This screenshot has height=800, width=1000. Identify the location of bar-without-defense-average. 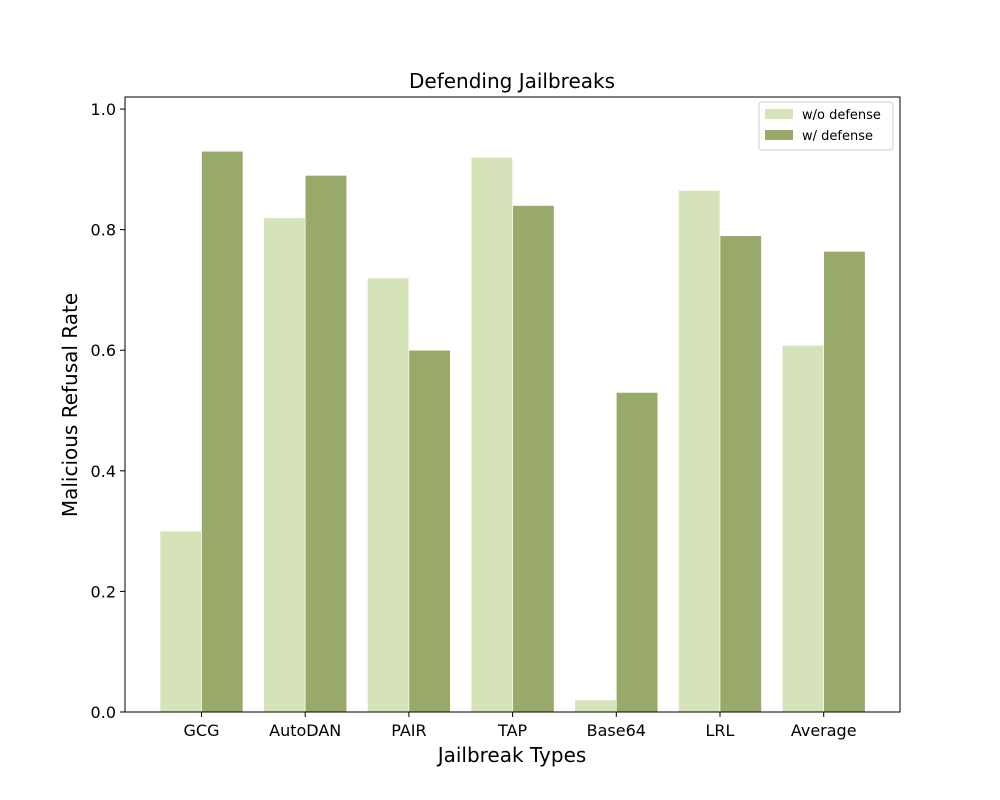
(803, 529).